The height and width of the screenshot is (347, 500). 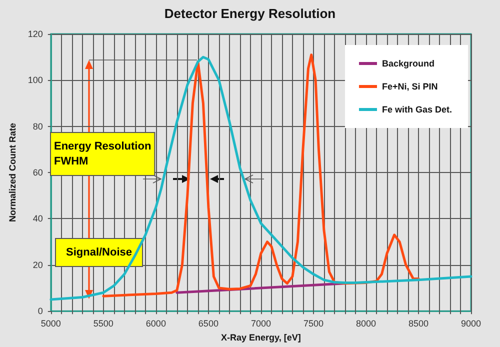 What do you see at coordinates (99, 252) in the screenshot?
I see `annotation: Signal/Noise` at bounding box center [99, 252].